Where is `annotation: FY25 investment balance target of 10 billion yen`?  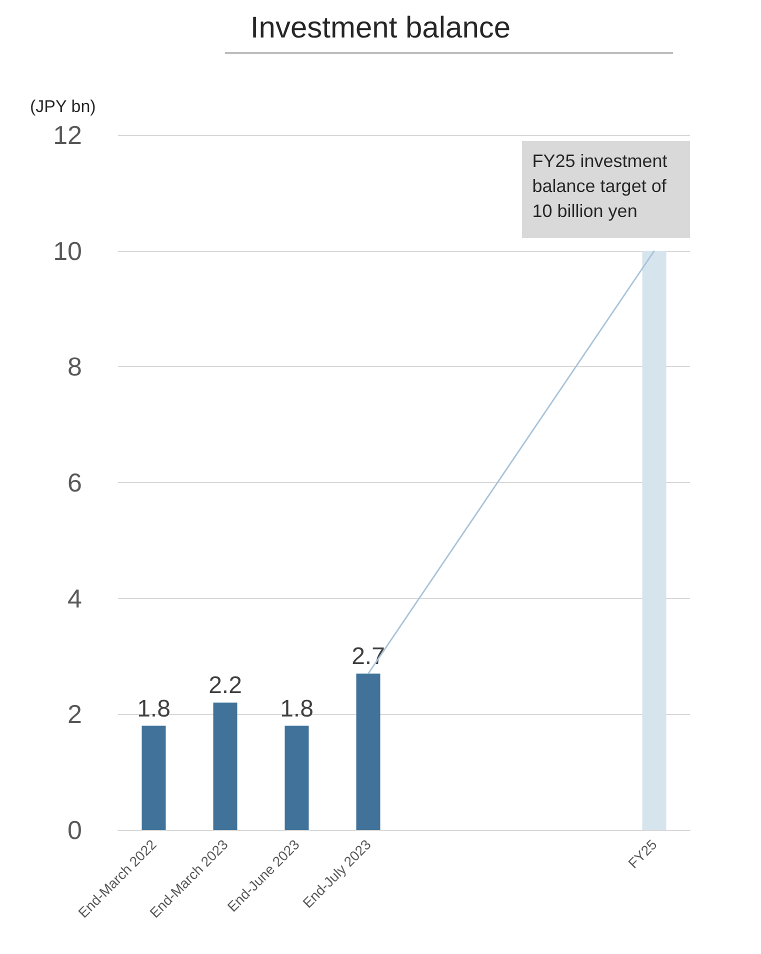 annotation: FY25 investment balance target of 10 billion yen is located at coordinates (606, 189).